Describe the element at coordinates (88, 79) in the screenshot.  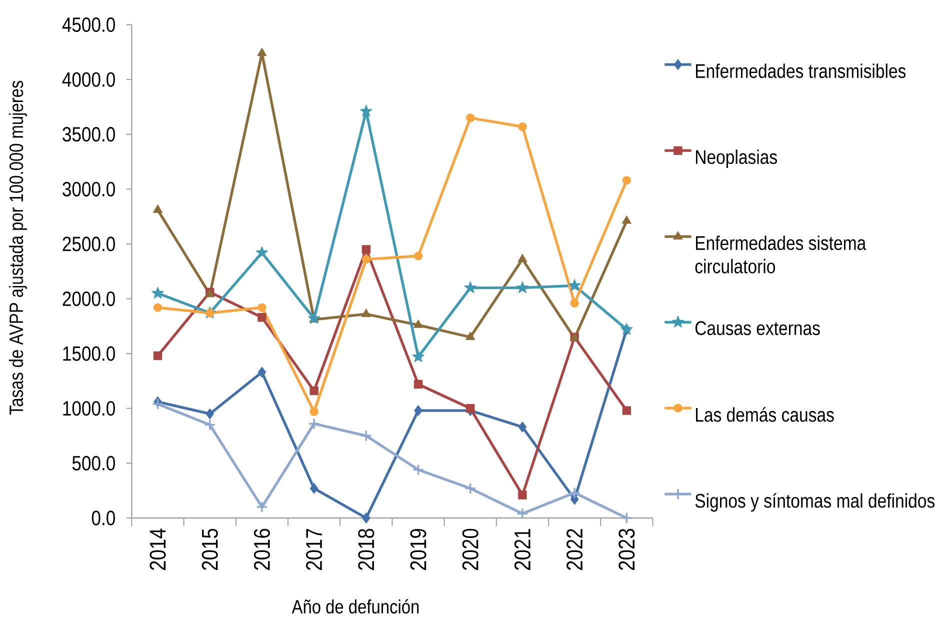
I see `y-tick-label: 4000.0` at that location.